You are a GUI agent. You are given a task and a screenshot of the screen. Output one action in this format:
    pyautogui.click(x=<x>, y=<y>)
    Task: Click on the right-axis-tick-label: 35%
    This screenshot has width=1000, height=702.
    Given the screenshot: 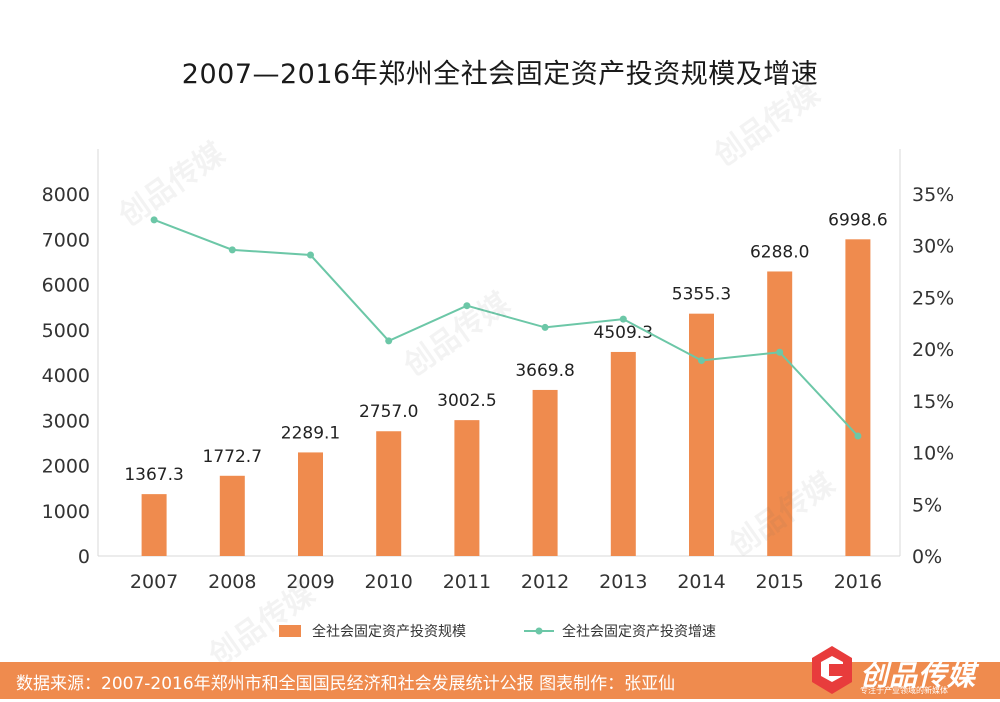 What is the action you would take?
    pyautogui.click(x=933, y=195)
    